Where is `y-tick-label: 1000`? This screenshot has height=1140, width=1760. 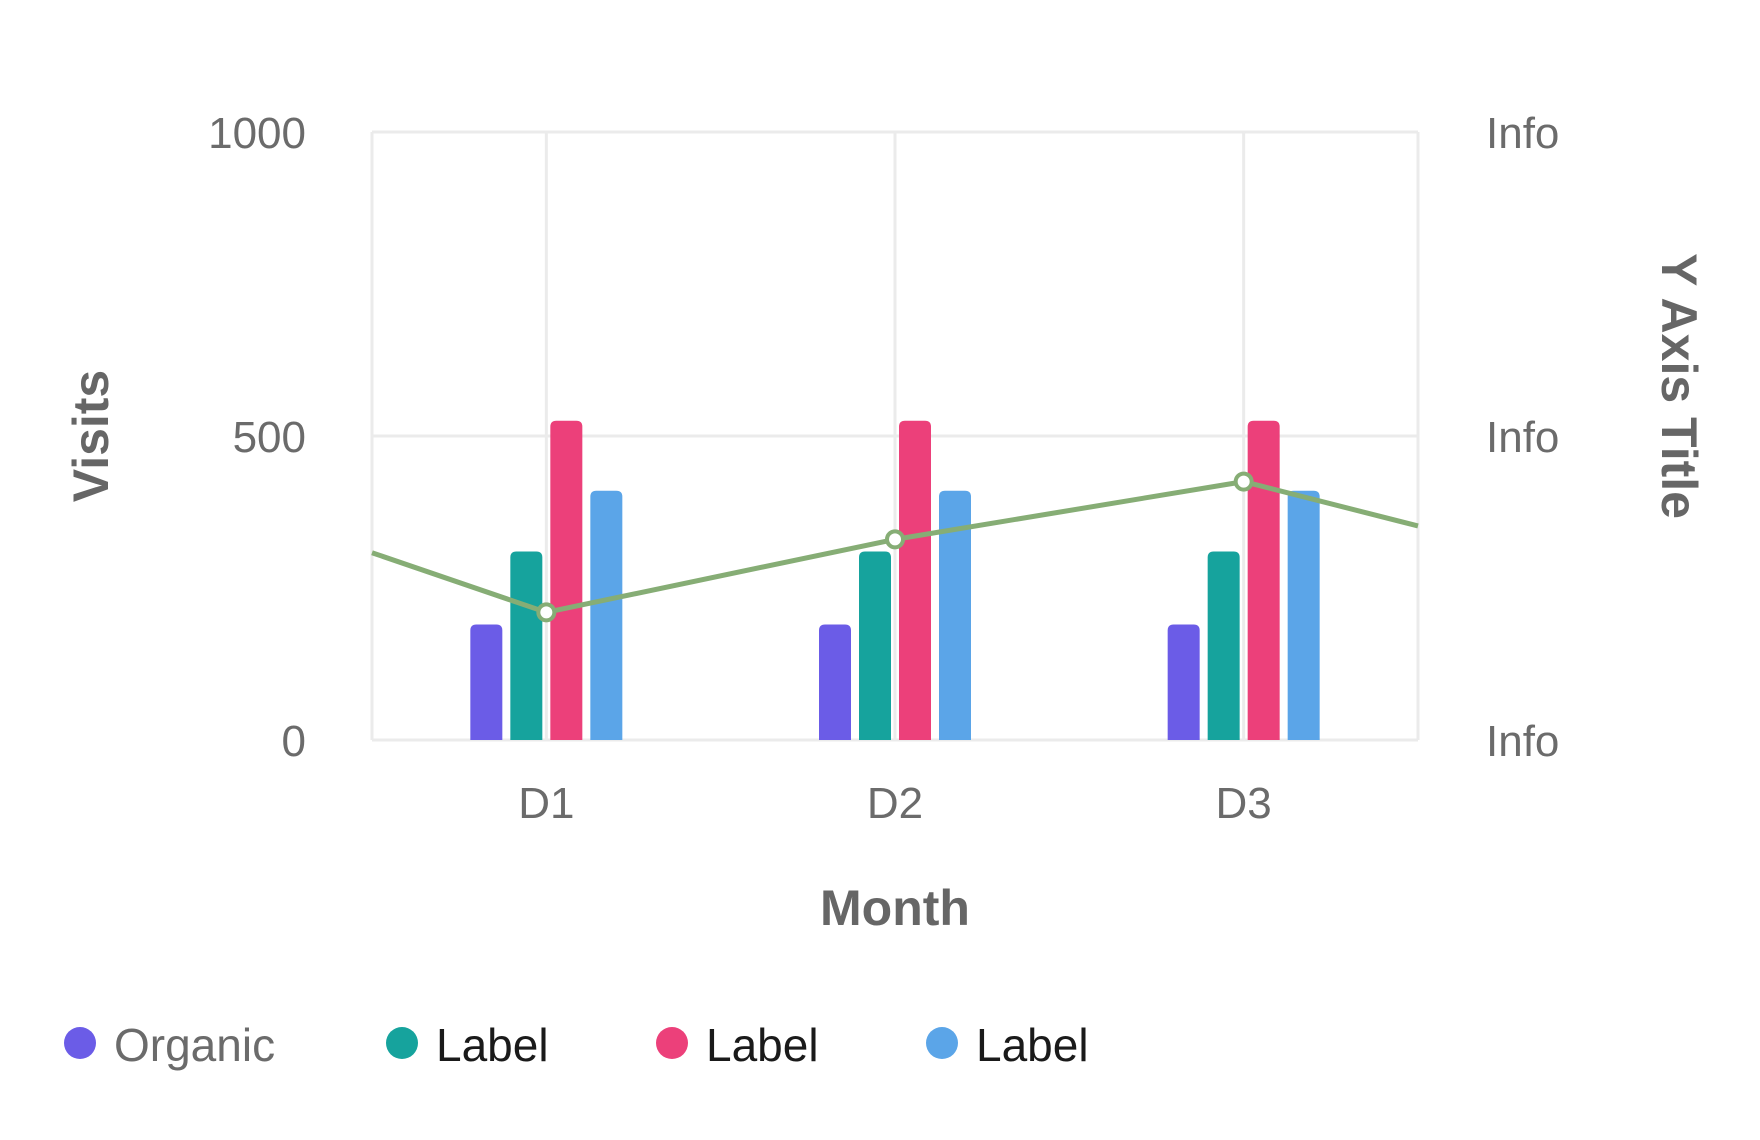 y-tick-label: 1000 is located at coordinates (257, 133).